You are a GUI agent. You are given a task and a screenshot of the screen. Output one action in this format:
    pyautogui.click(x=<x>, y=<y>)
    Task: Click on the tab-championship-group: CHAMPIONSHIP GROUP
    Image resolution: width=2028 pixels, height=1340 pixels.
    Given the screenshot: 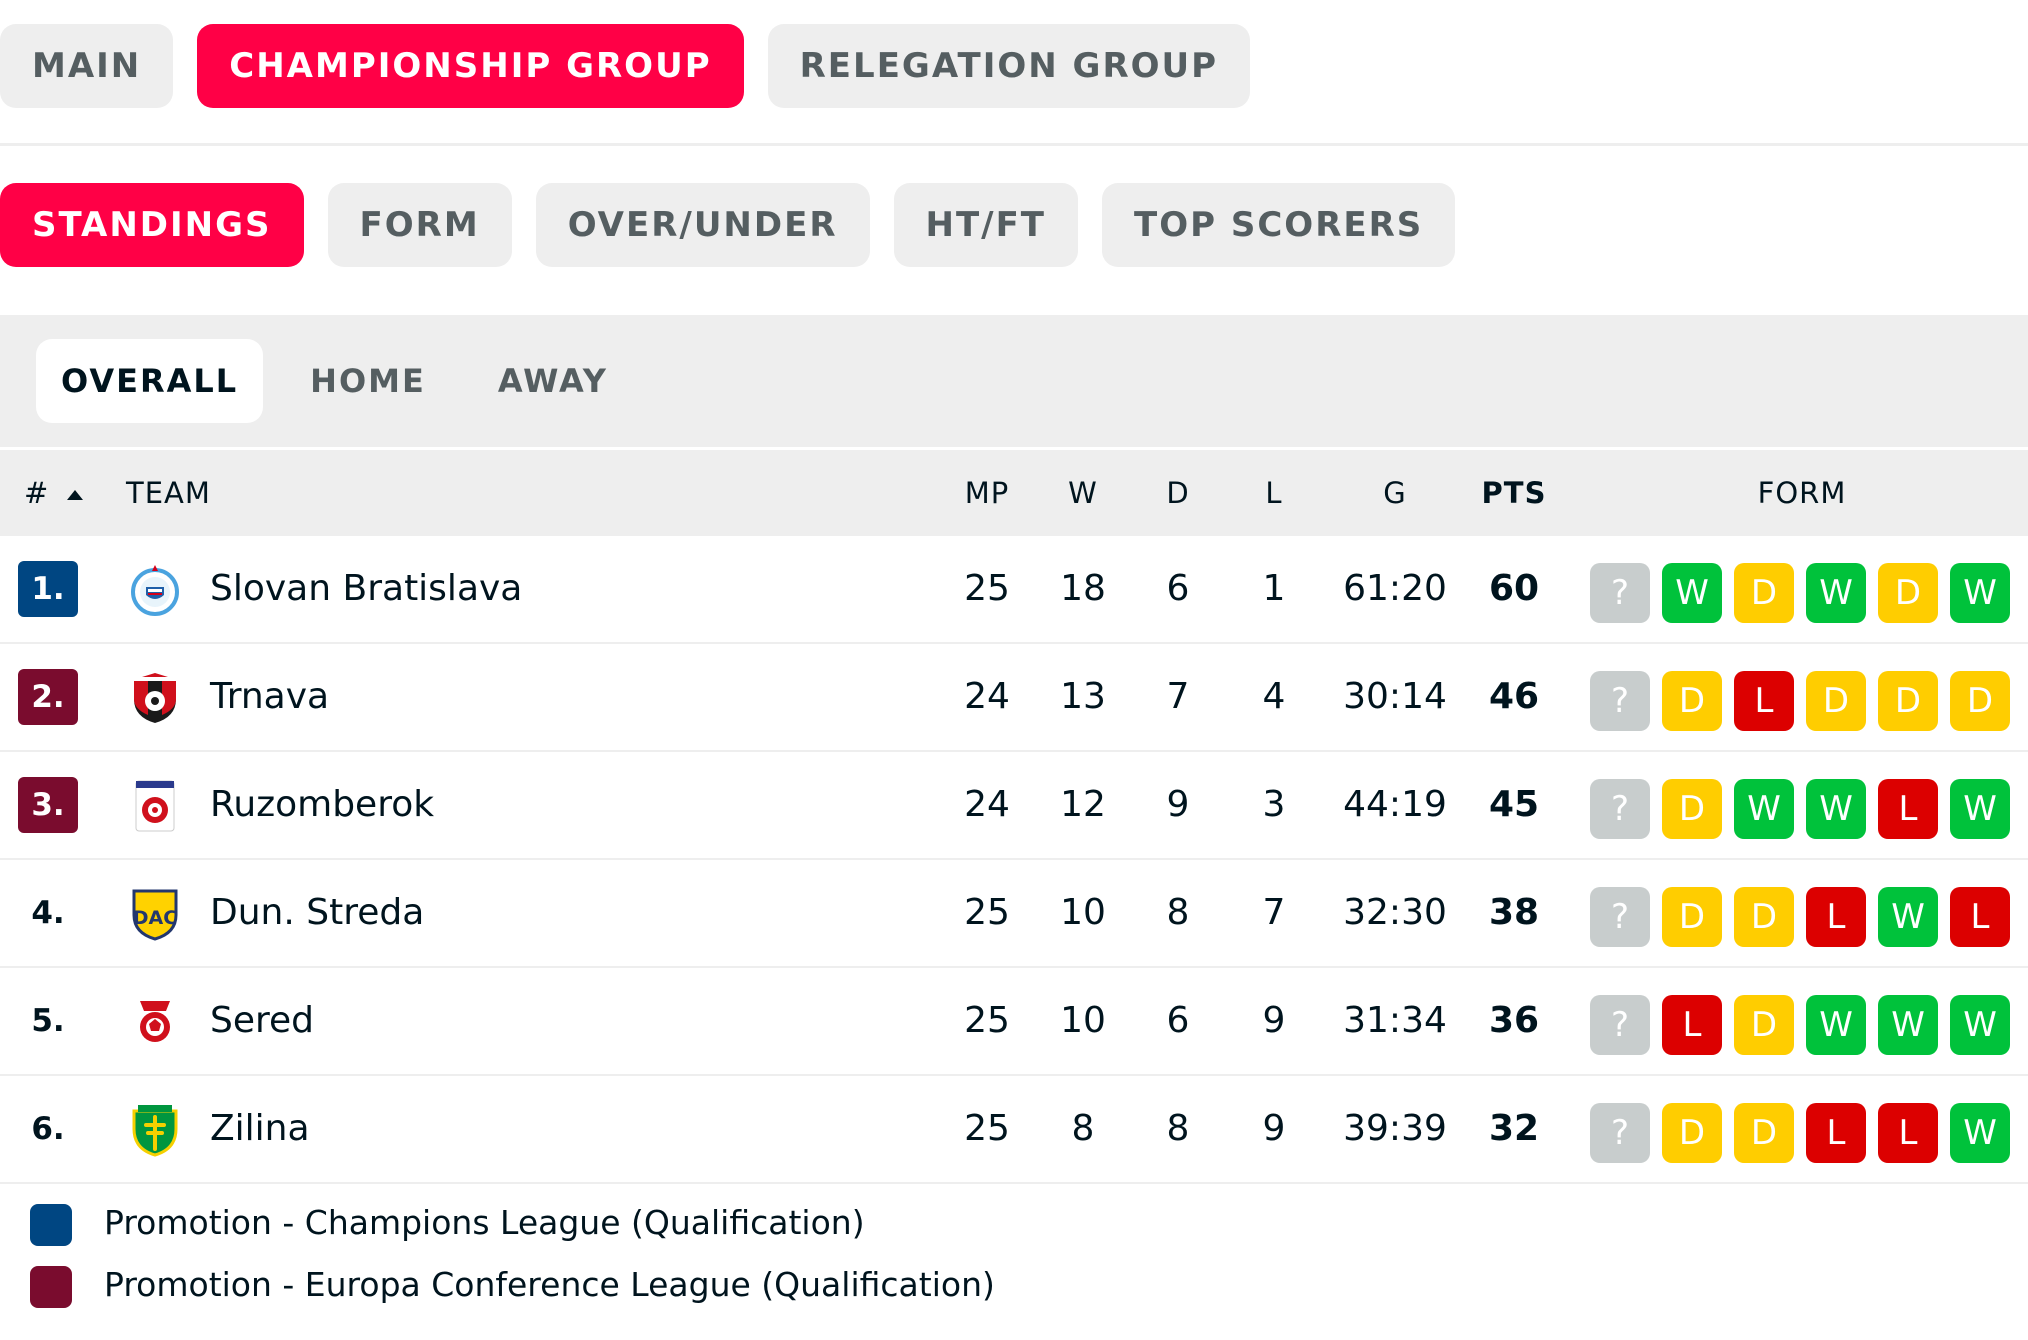 What is the action you would take?
    pyautogui.click(x=470, y=66)
    